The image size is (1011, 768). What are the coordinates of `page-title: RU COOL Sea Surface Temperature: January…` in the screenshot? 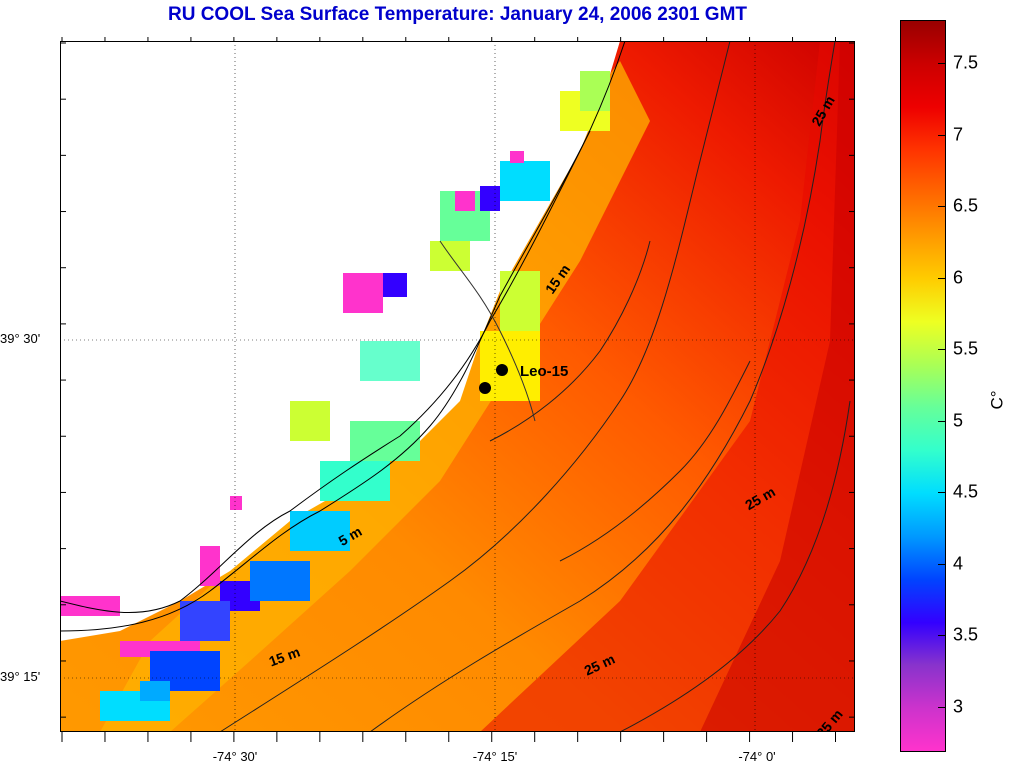 It's located at (457, 14).